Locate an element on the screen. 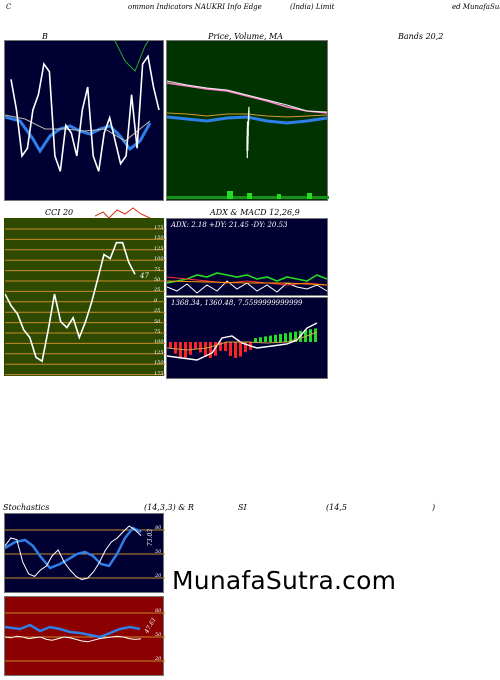 The image size is (500, 680). panel-title-si: SI is located at coordinates (242, 507).